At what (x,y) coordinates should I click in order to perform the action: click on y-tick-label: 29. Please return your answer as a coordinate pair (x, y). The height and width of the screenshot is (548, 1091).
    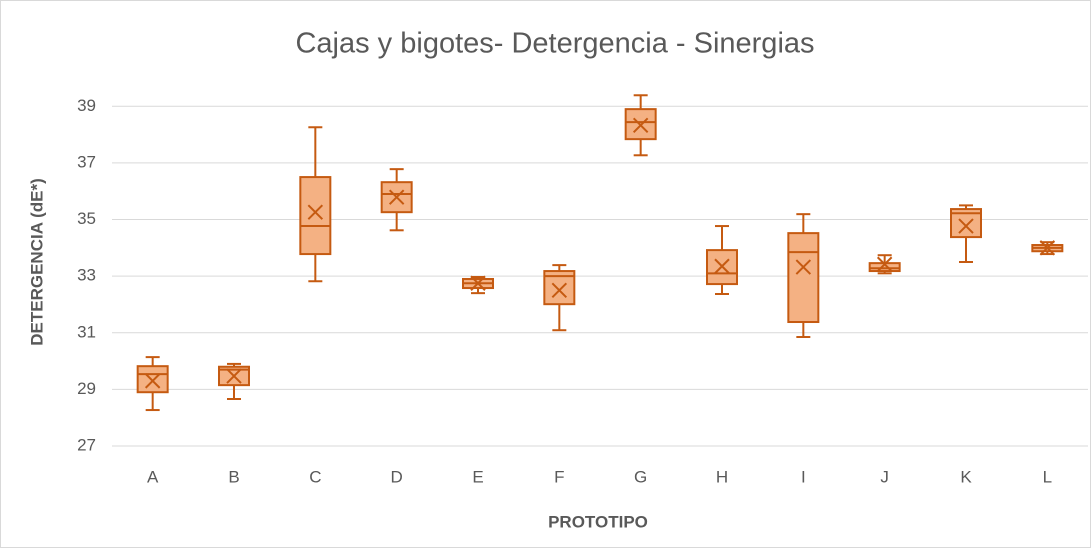
    Looking at the image, I should click on (86, 388).